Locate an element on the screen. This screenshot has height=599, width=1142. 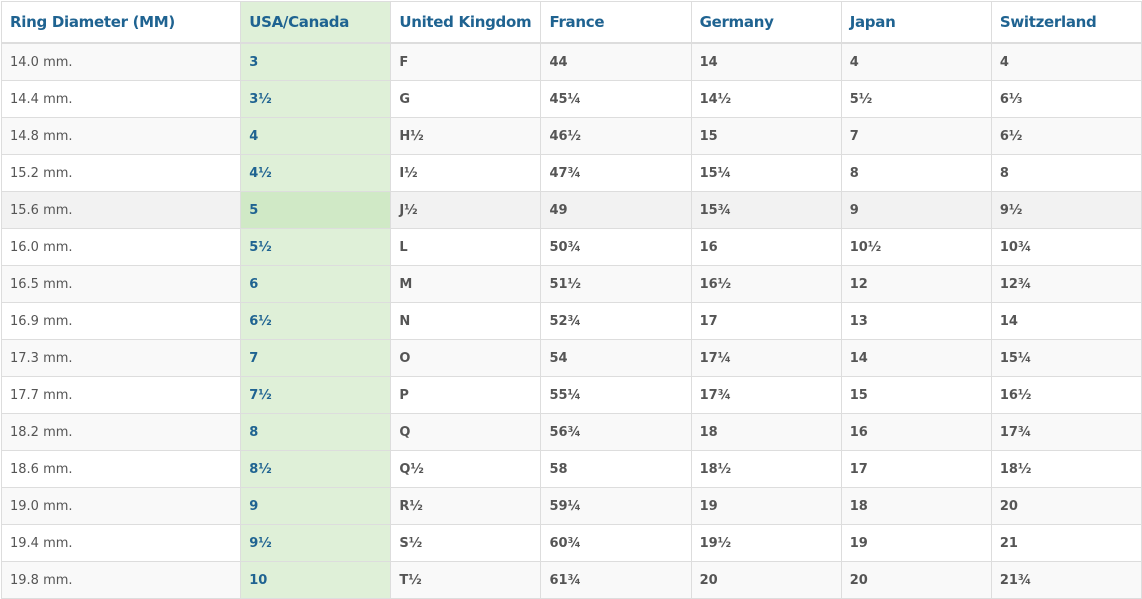
table-row: 19.0 mm. 9 R½ 59¼ 19 18 20 is located at coordinates (571, 506).